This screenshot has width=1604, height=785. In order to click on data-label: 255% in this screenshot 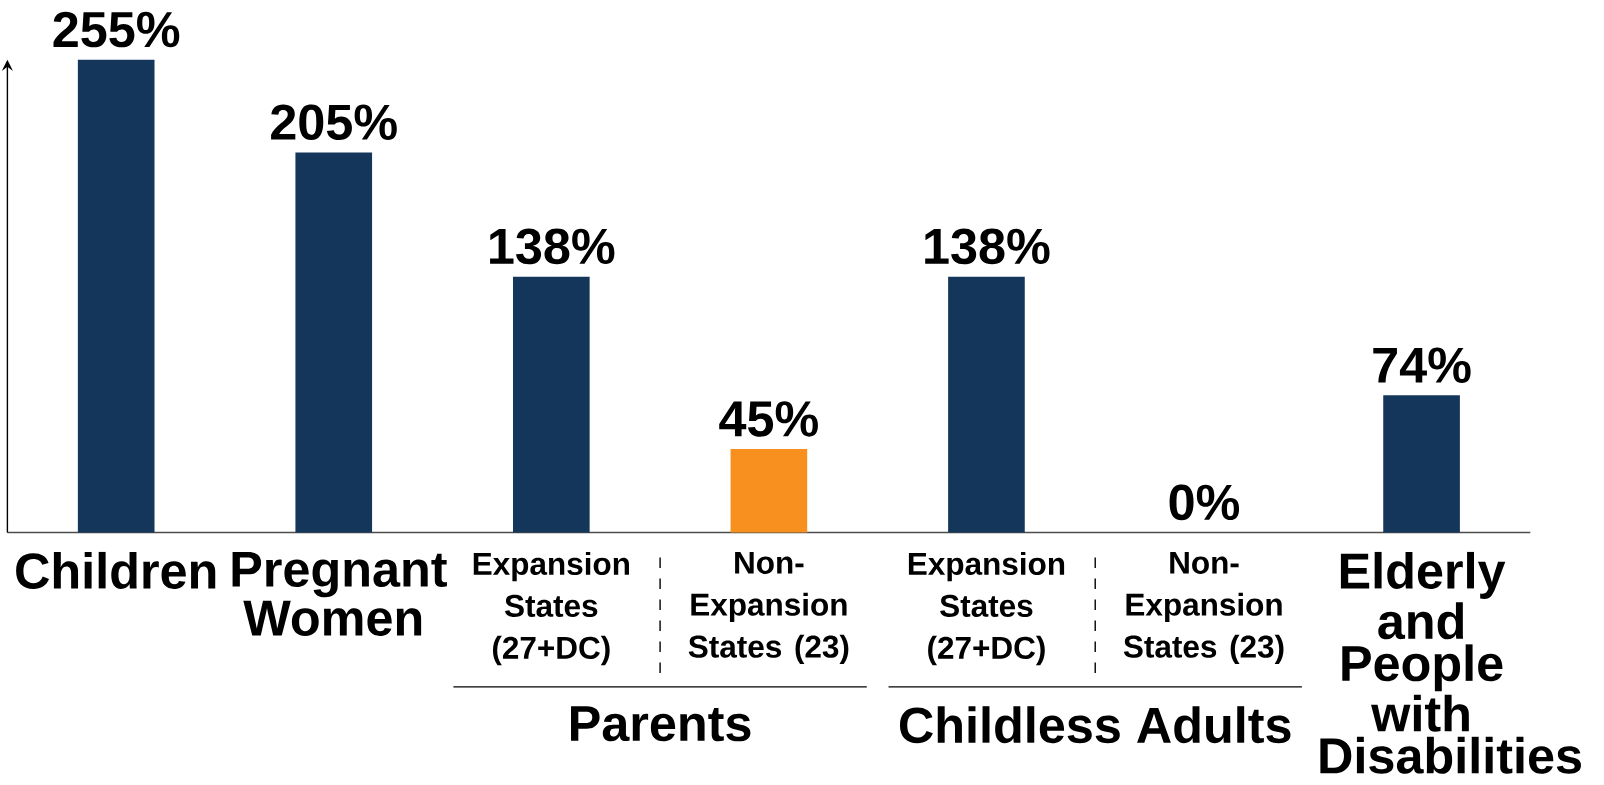, I will do `click(116, 29)`.